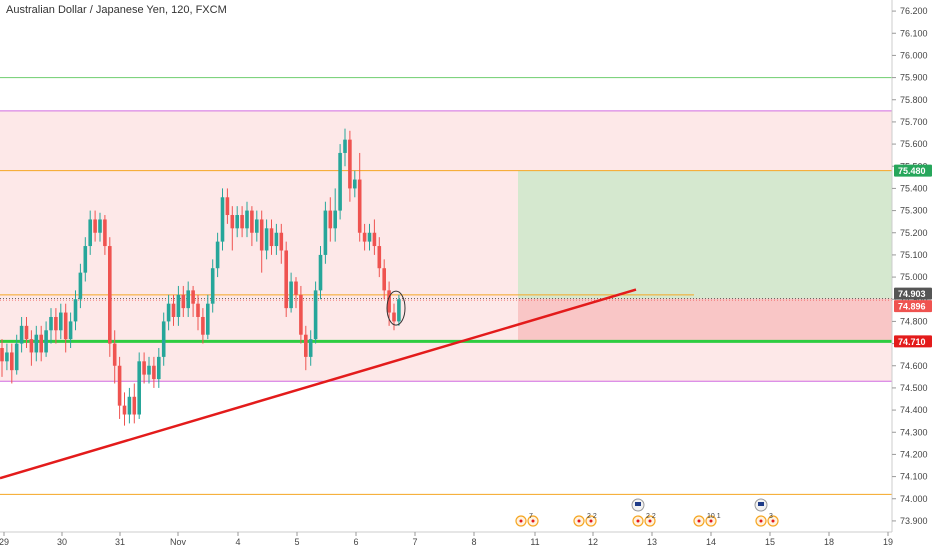 The image size is (932, 550). What do you see at coordinates (296, 542) in the screenshot?
I see `x-tick-label: 5` at bounding box center [296, 542].